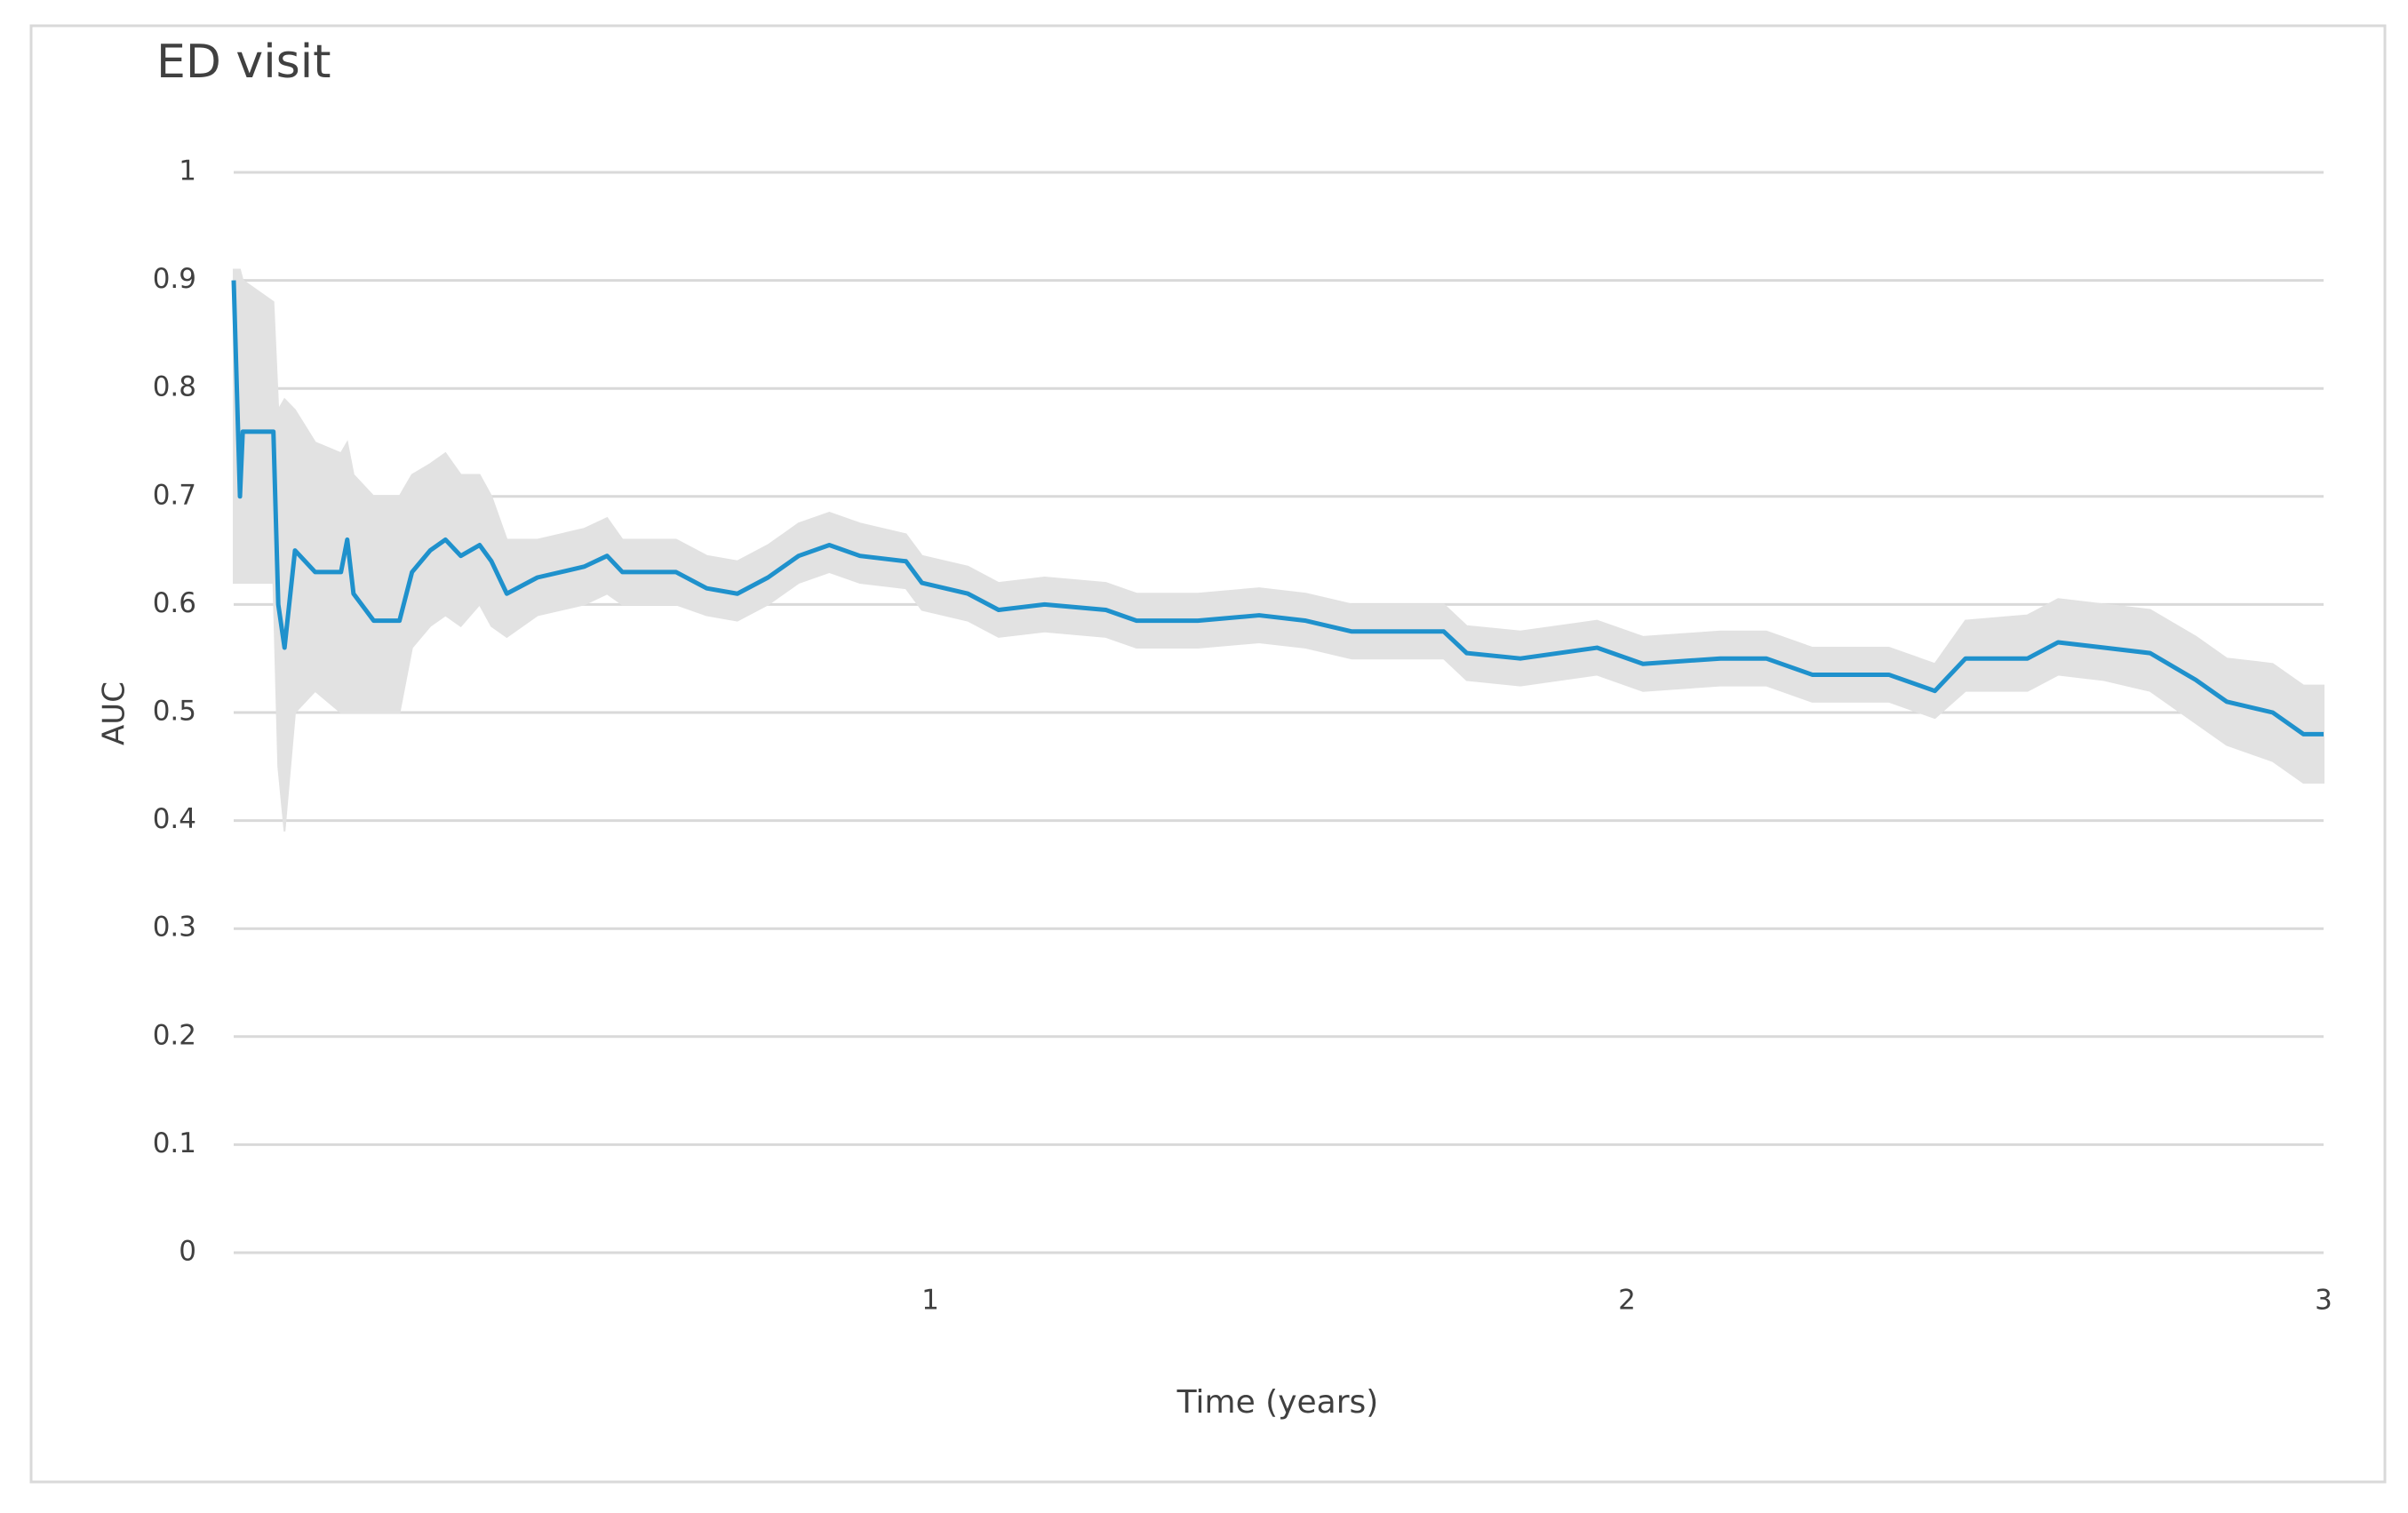  What do you see at coordinates (174, 495) in the screenshot?
I see `y-tick-label: 0.7` at bounding box center [174, 495].